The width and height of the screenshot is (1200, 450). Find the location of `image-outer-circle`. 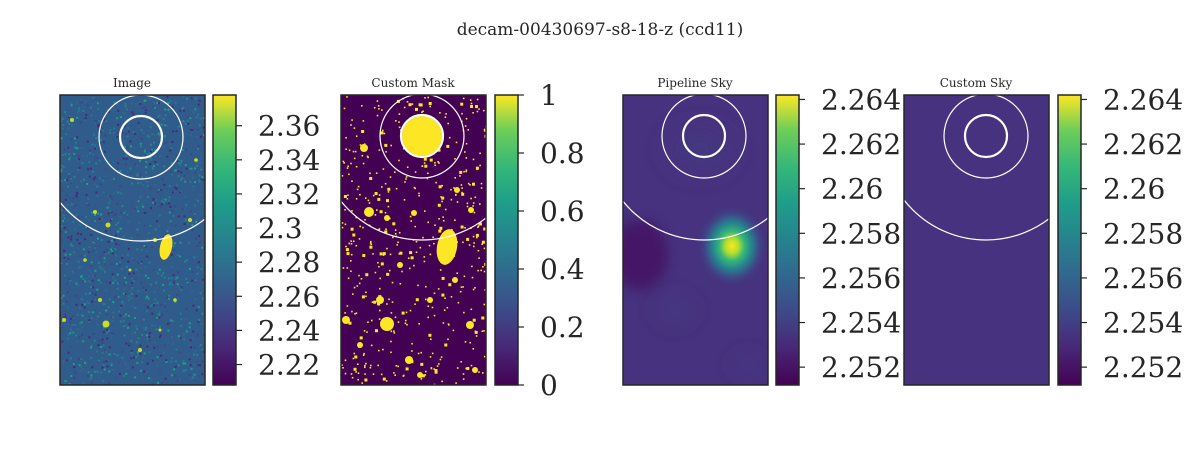

image-outer-circle is located at coordinates (141, 137).